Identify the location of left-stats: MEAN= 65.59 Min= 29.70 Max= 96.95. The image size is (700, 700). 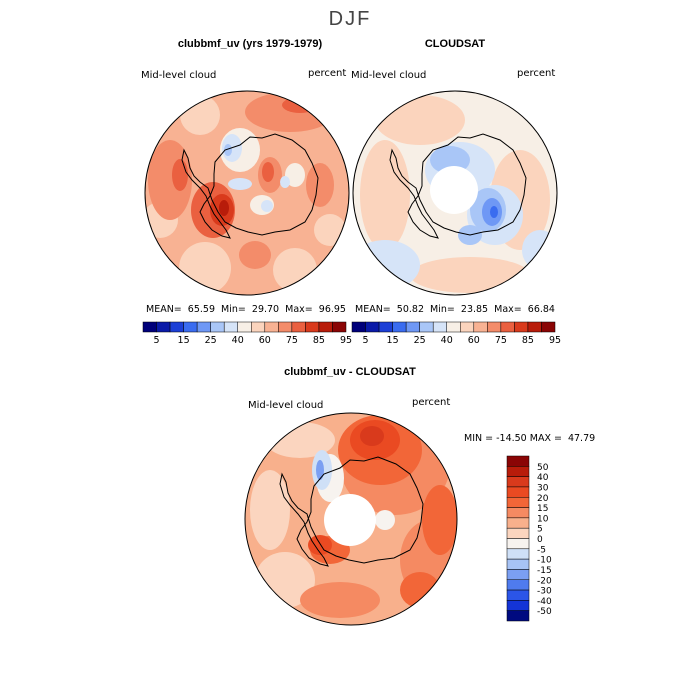
(246, 309).